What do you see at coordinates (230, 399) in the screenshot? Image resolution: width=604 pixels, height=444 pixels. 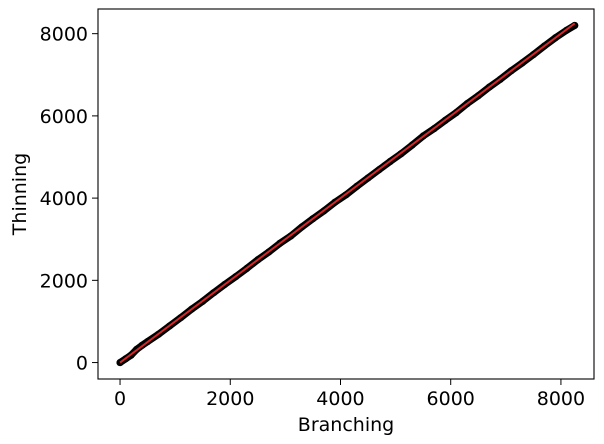 I see `x-tick-label: 2000` at bounding box center [230, 399].